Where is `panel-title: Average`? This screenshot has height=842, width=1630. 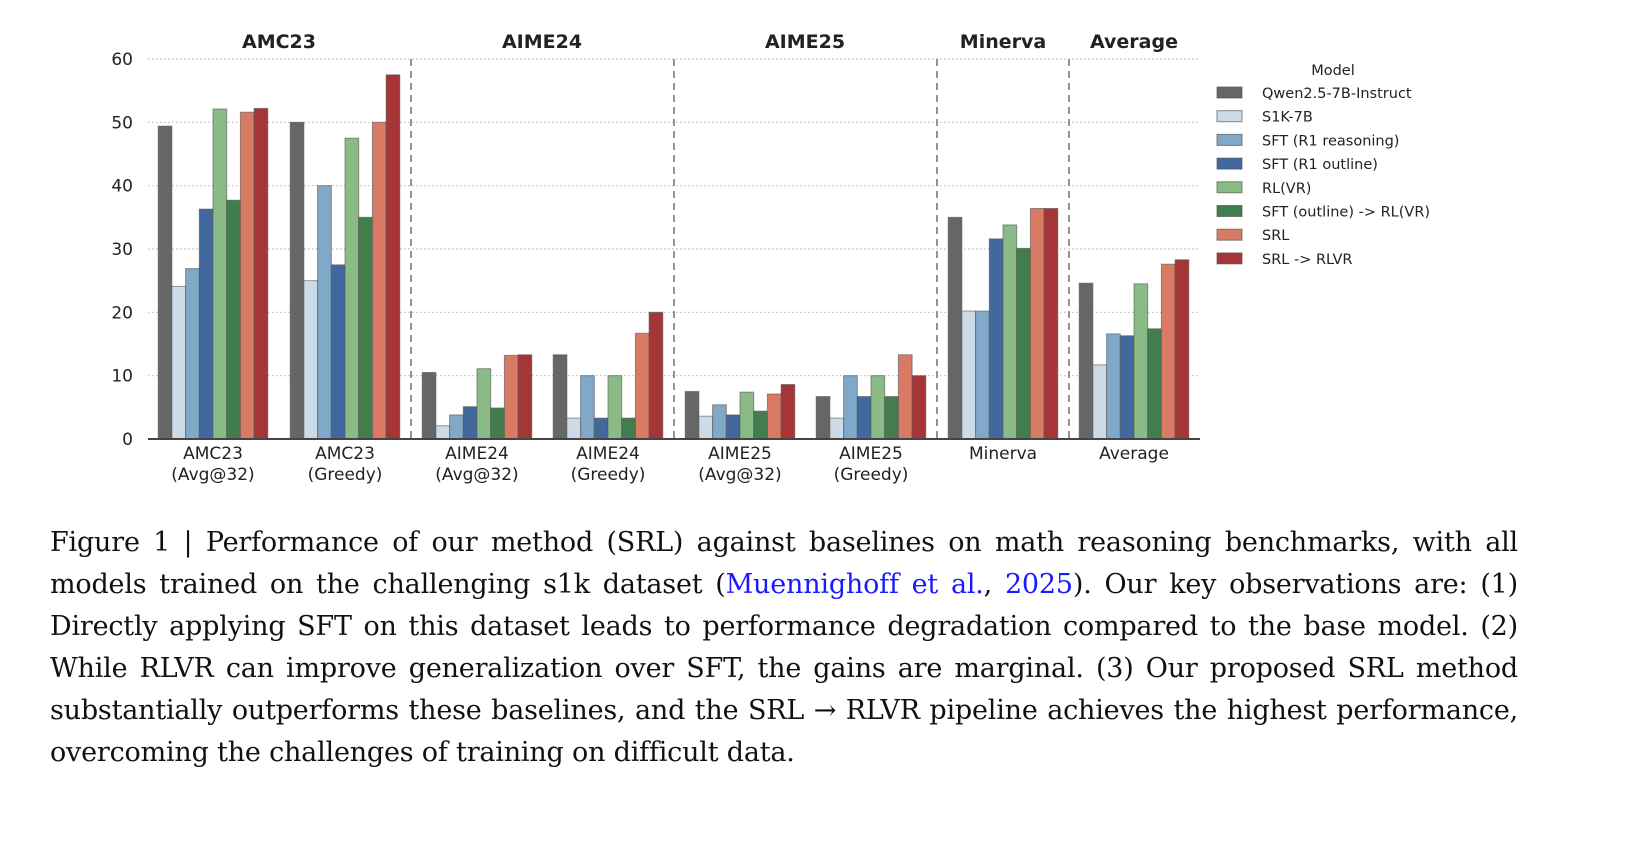 panel-title: Average is located at coordinates (1134, 42).